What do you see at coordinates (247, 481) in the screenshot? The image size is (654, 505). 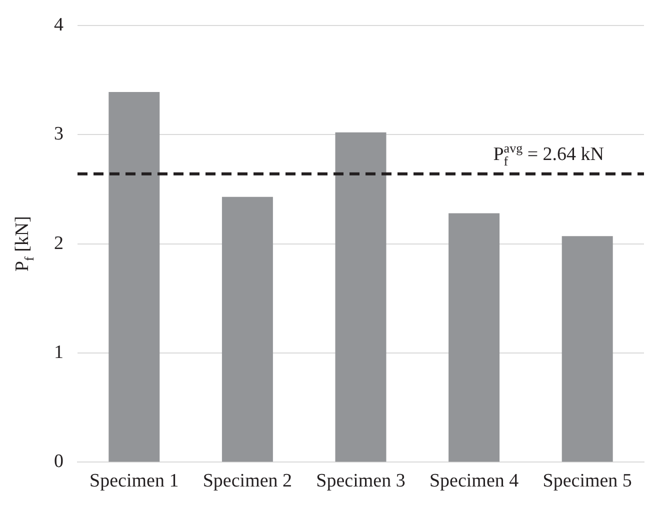 I see `x-tick-label: Specimen 2` at bounding box center [247, 481].